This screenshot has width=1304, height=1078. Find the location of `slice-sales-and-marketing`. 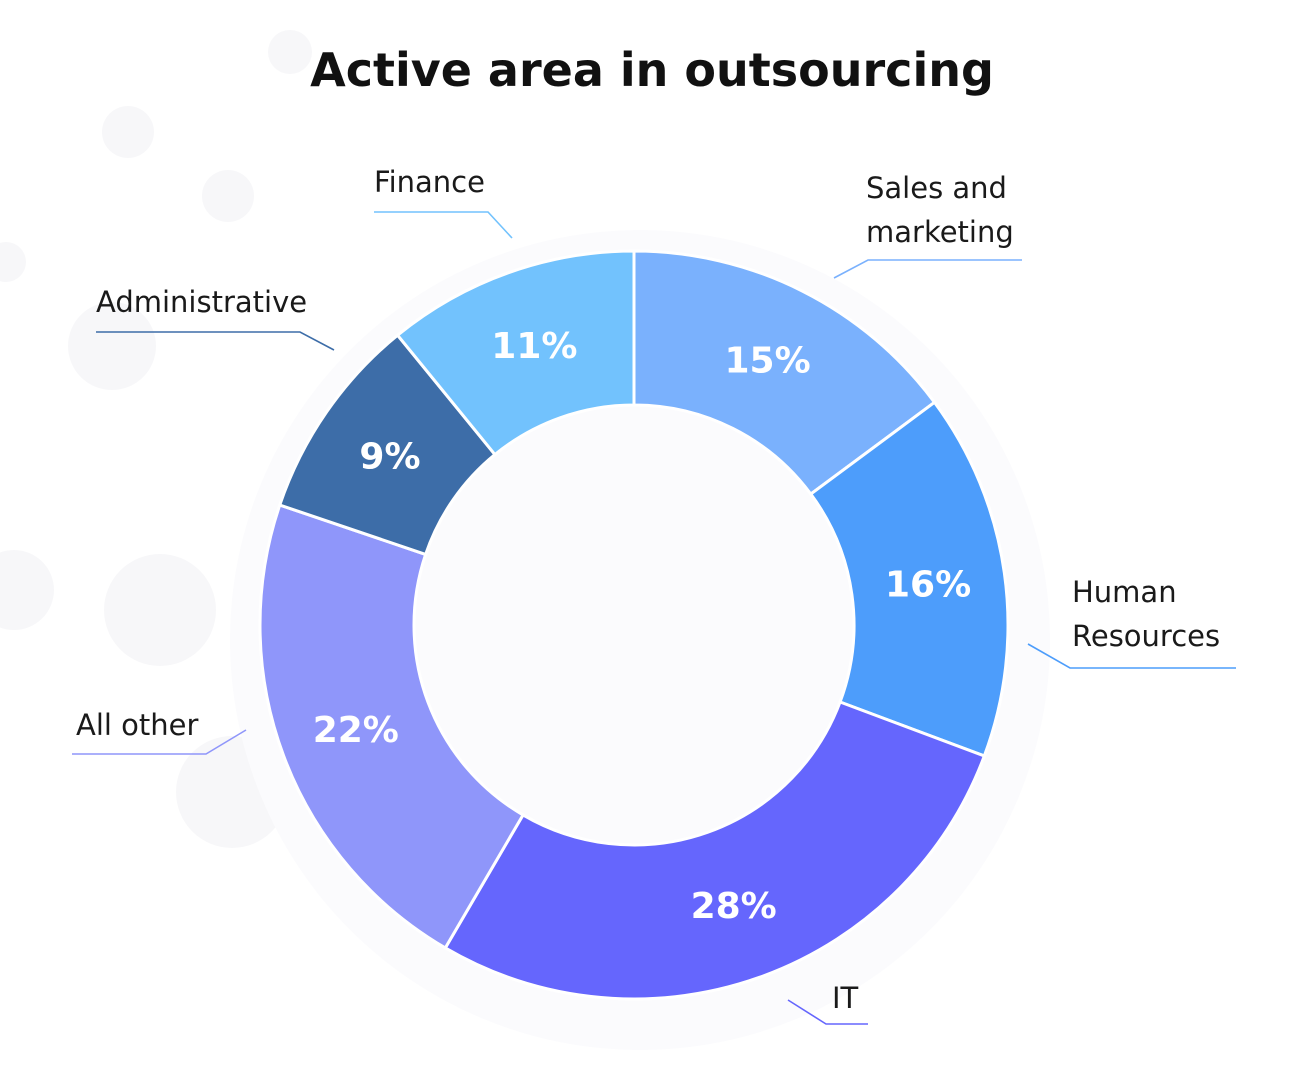

slice-sales-and-marketing is located at coordinates (784, 373).